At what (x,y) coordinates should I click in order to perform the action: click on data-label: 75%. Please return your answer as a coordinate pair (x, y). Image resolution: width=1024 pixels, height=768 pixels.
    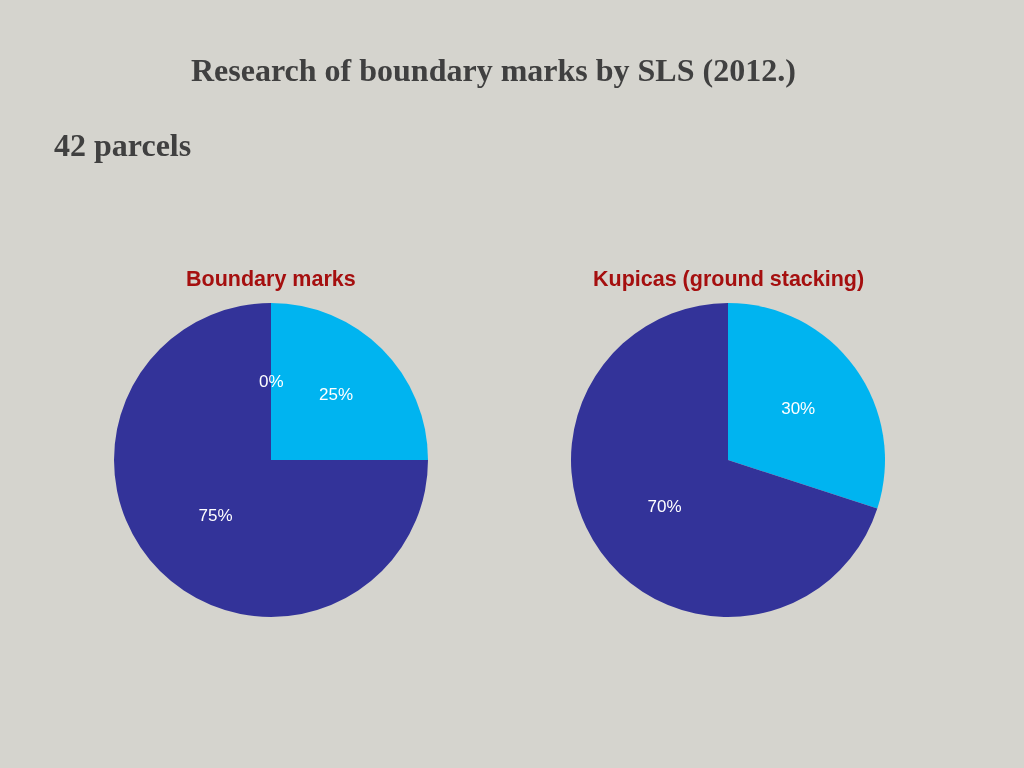
    Looking at the image, I should click on (215, 516).